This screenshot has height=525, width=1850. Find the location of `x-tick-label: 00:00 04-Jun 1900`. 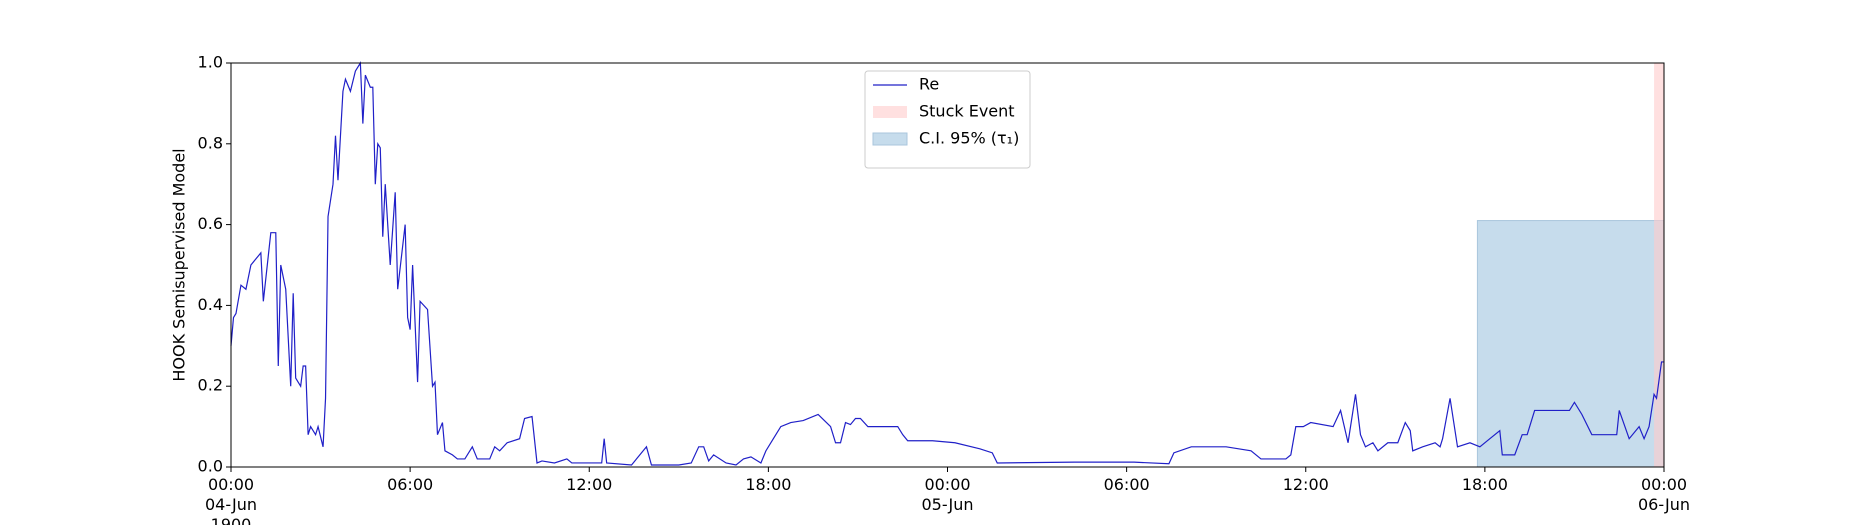

x-tick-label: 00:00 04-Jun 1900 is located at coordinates (231, 500).